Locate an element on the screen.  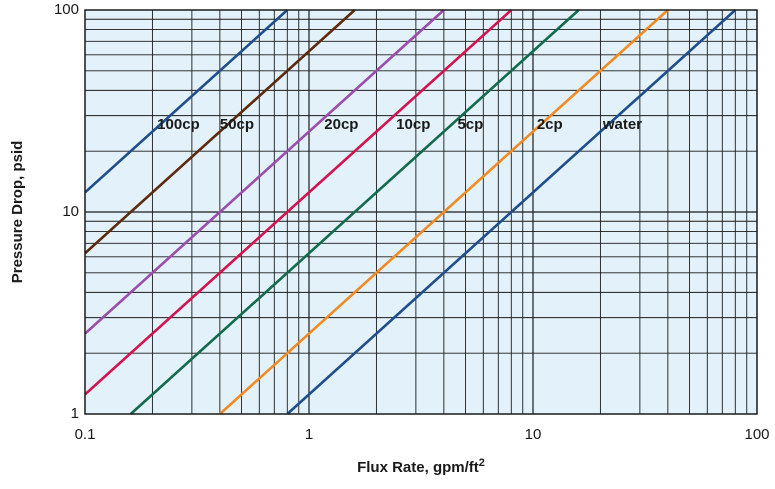
x-axis-title: Flux Rate, gpm/ft2 is located at coordinates (421, 466).